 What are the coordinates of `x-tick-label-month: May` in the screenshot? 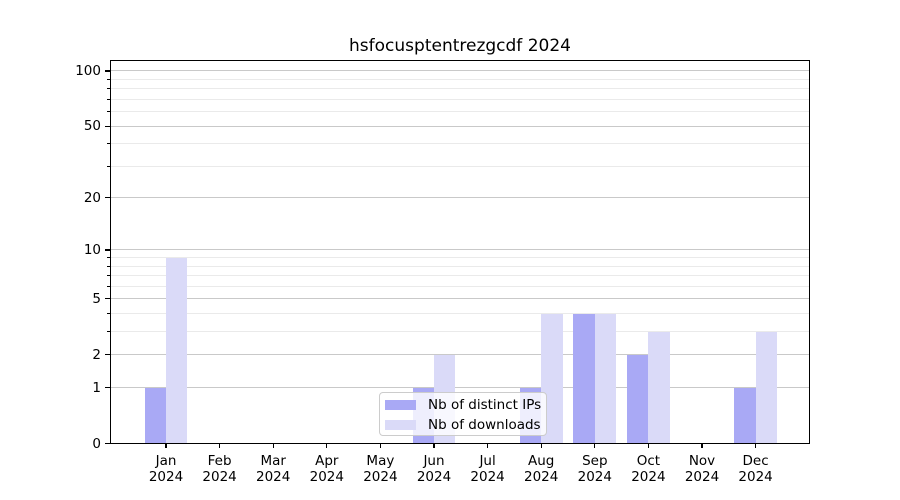 It's located at (380, 460).